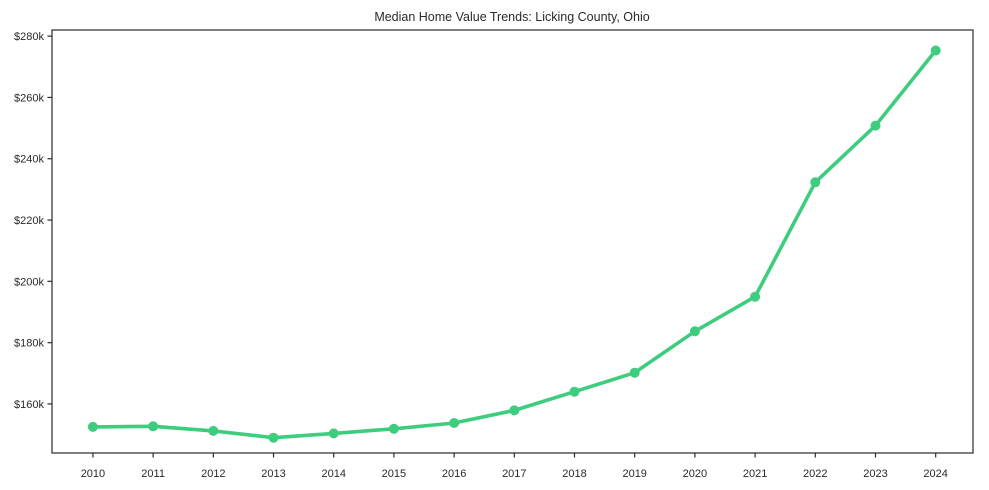  I want to click on x-tick-label: 2024, so click(935, 474).